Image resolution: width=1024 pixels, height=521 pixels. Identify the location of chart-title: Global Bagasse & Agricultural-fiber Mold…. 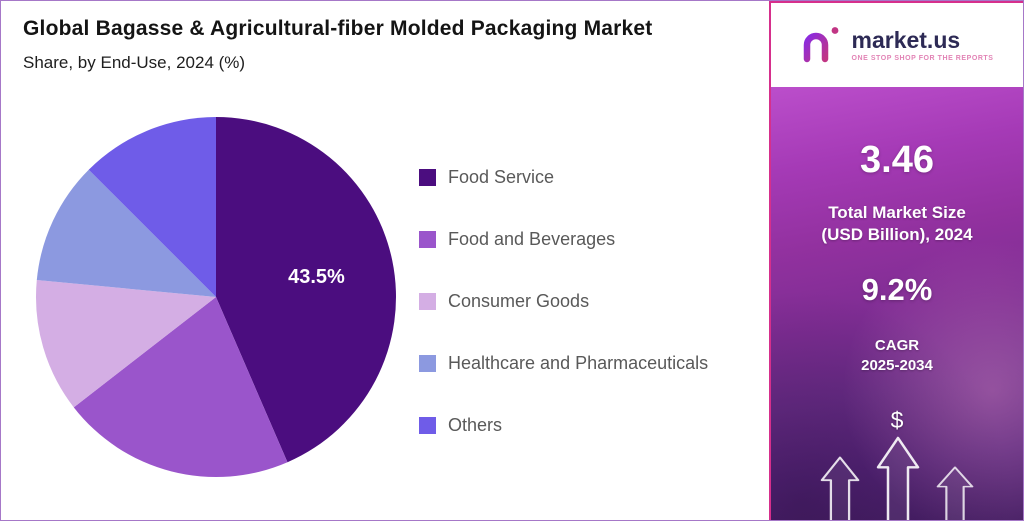
(338, 28).